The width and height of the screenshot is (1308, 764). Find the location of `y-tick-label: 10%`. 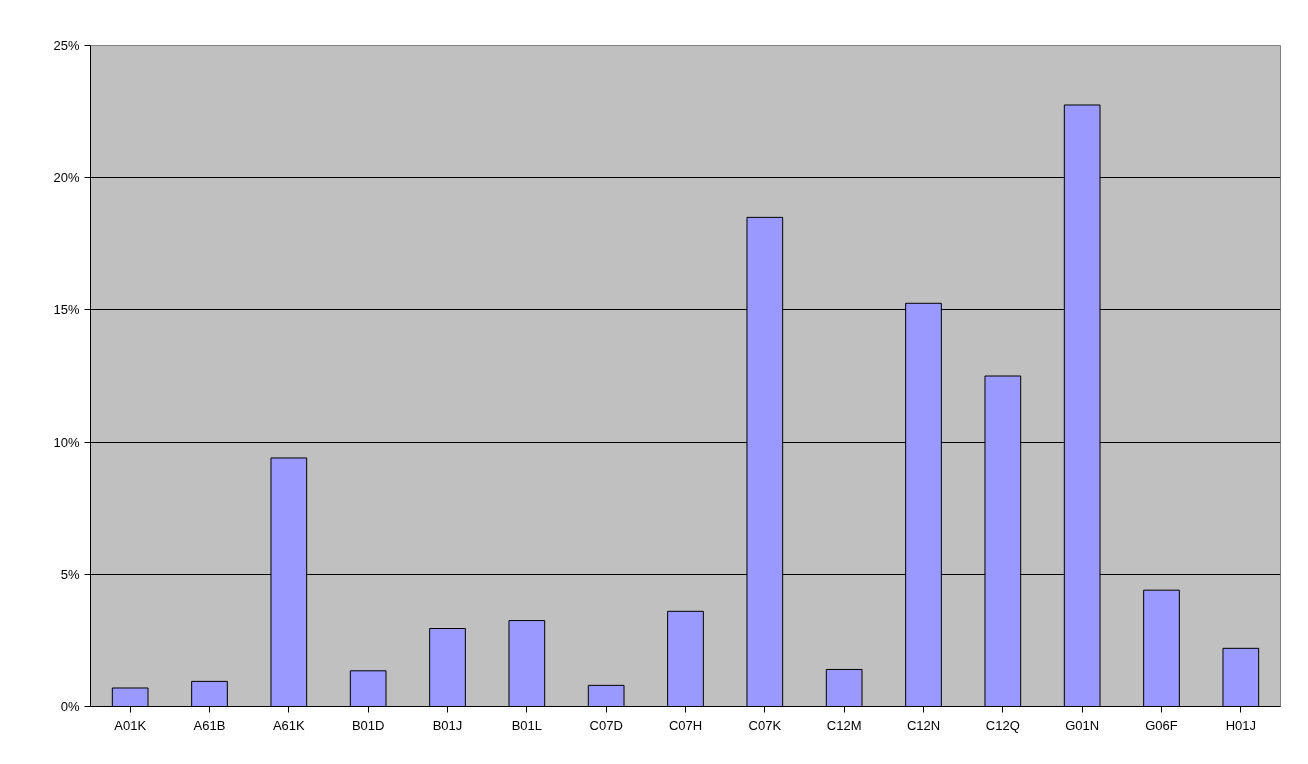

y-tick-label: 10% is located at coordinates (66, 442).